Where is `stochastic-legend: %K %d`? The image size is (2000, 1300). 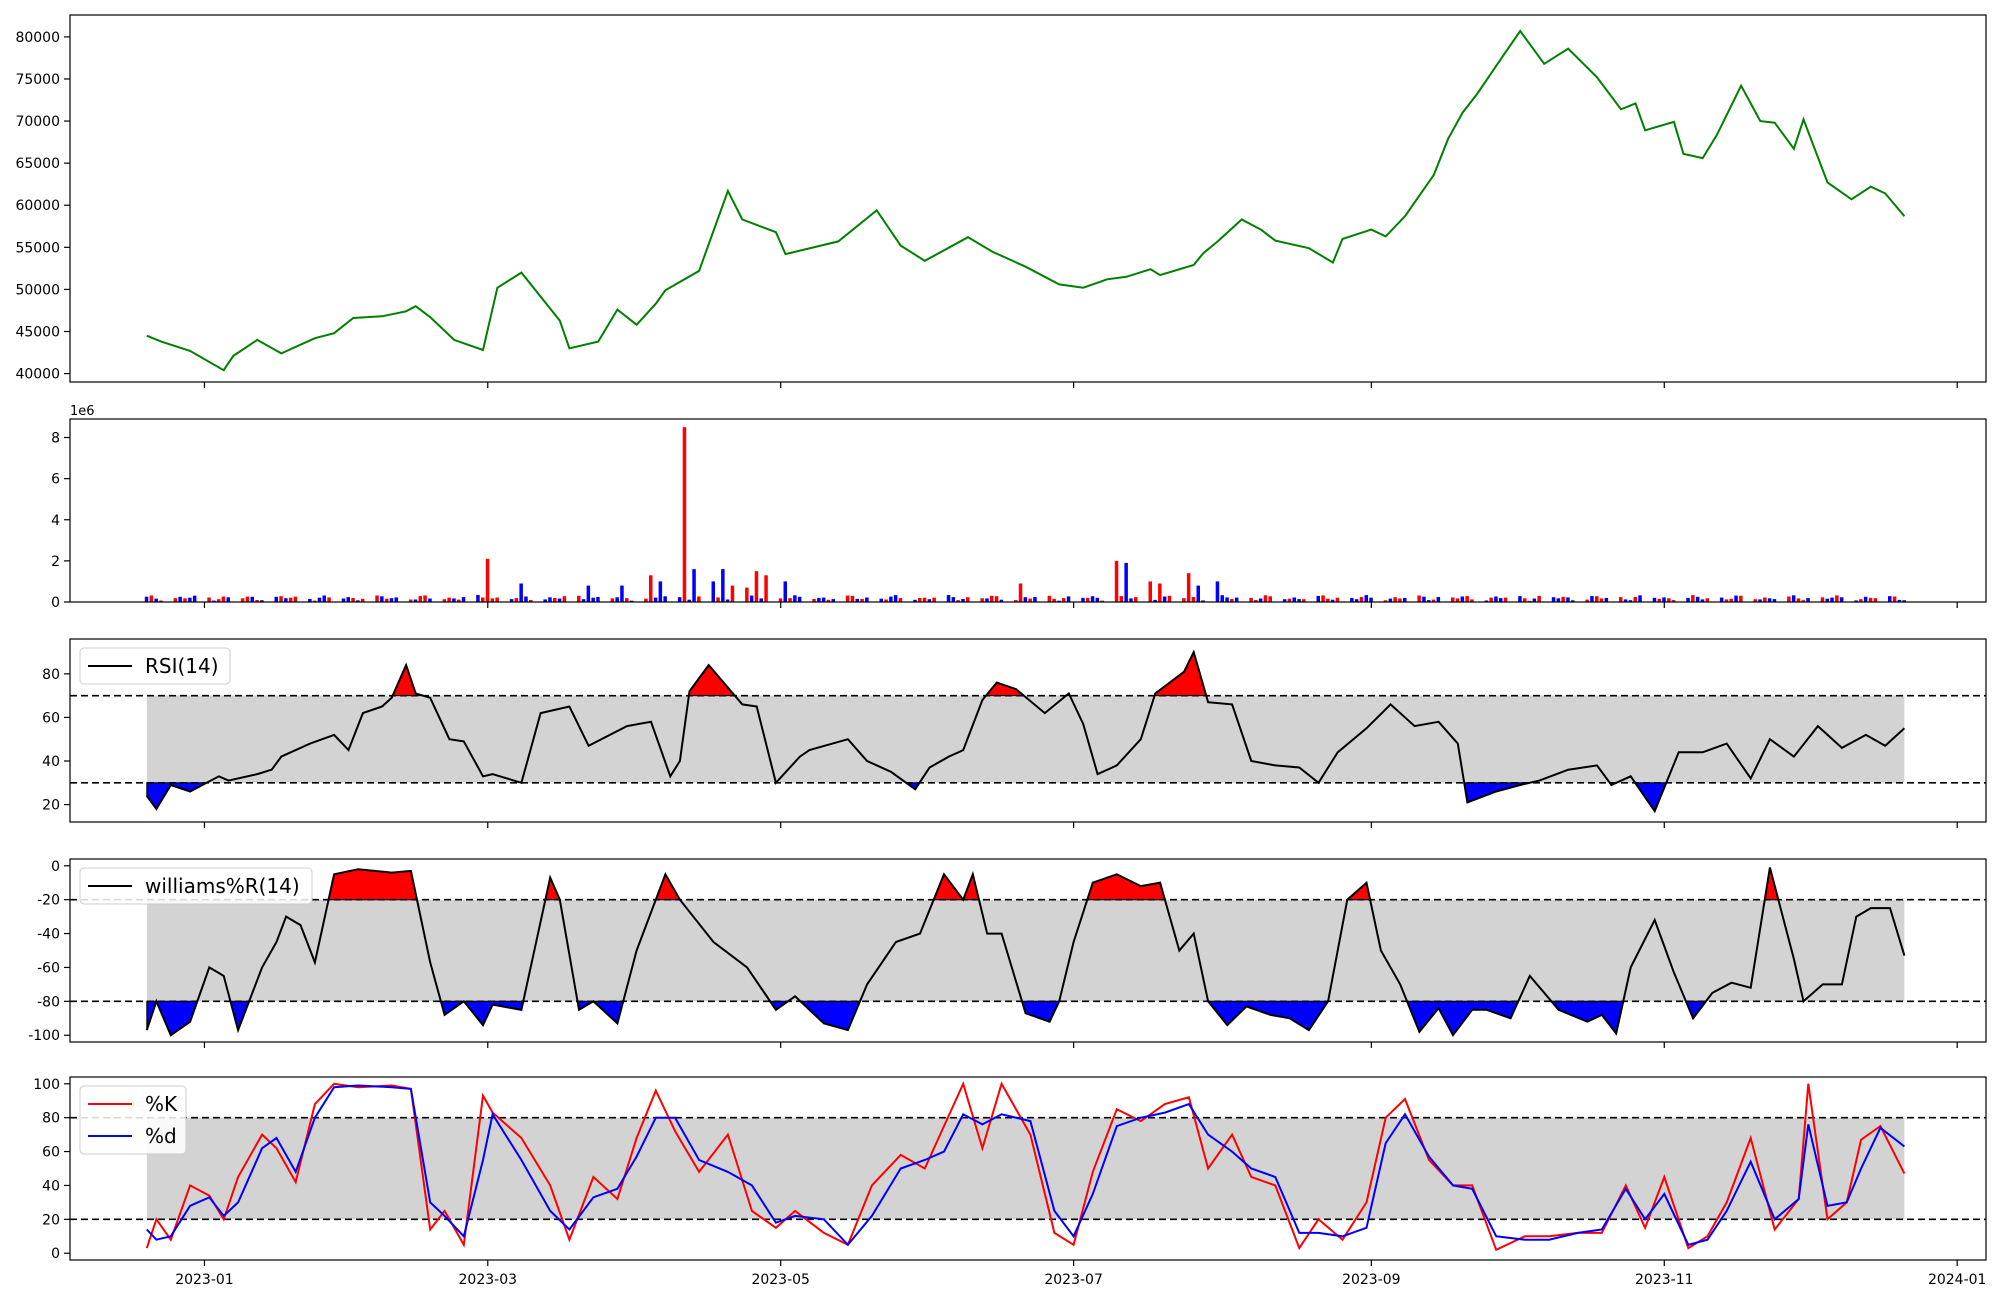
stochastic-legend: %K %d is located at coordinates (133, 1120).